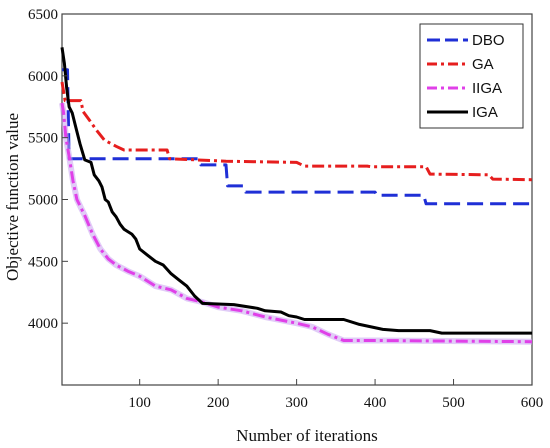  What do you see at coordinates (471, 76) in the screenshot?
I see `legend: DBO GA IIGA IGA` at bounding box center [471, 76].